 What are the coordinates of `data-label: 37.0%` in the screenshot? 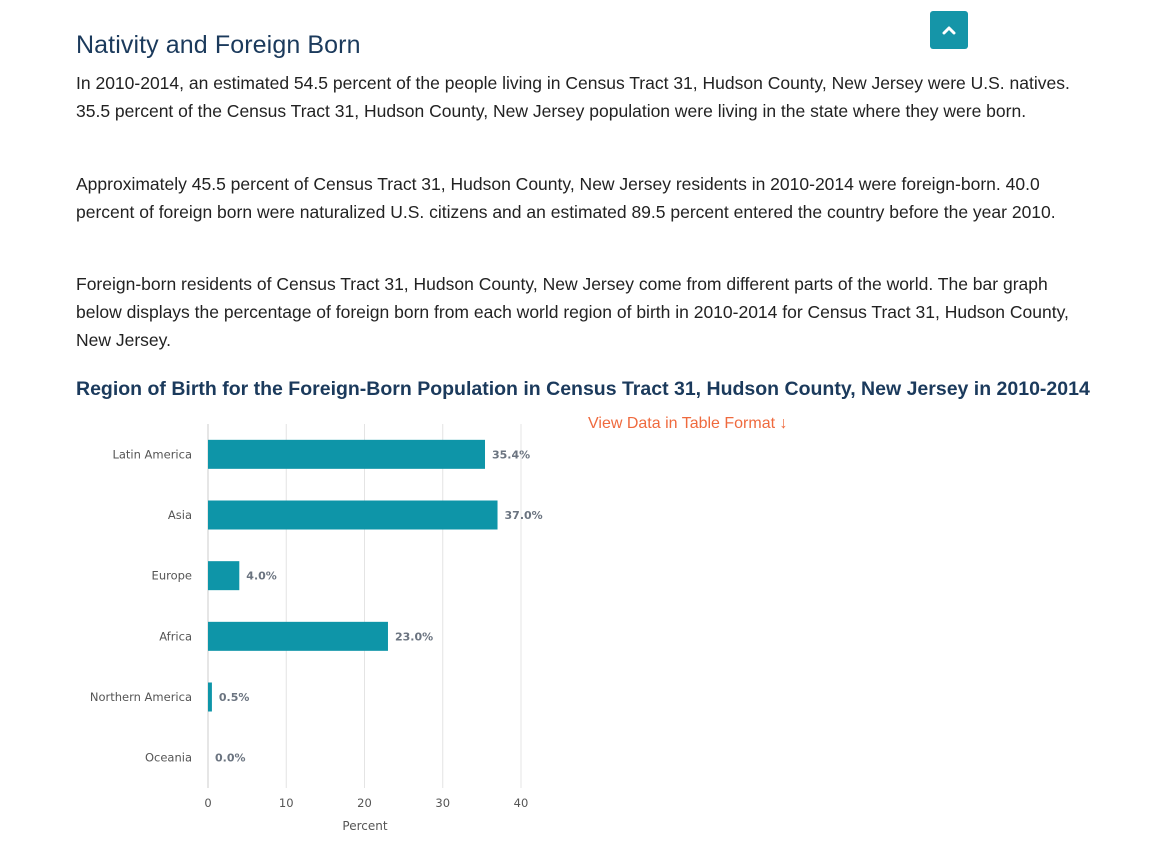 It's located at (524, 515).